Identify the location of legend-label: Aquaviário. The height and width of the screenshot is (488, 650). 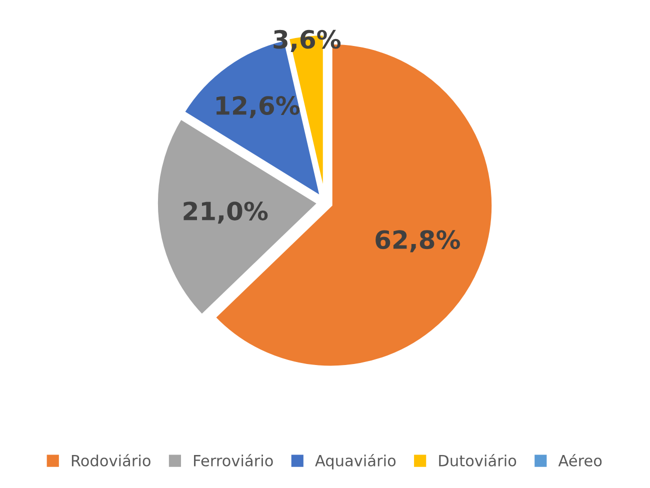
(355, 462).